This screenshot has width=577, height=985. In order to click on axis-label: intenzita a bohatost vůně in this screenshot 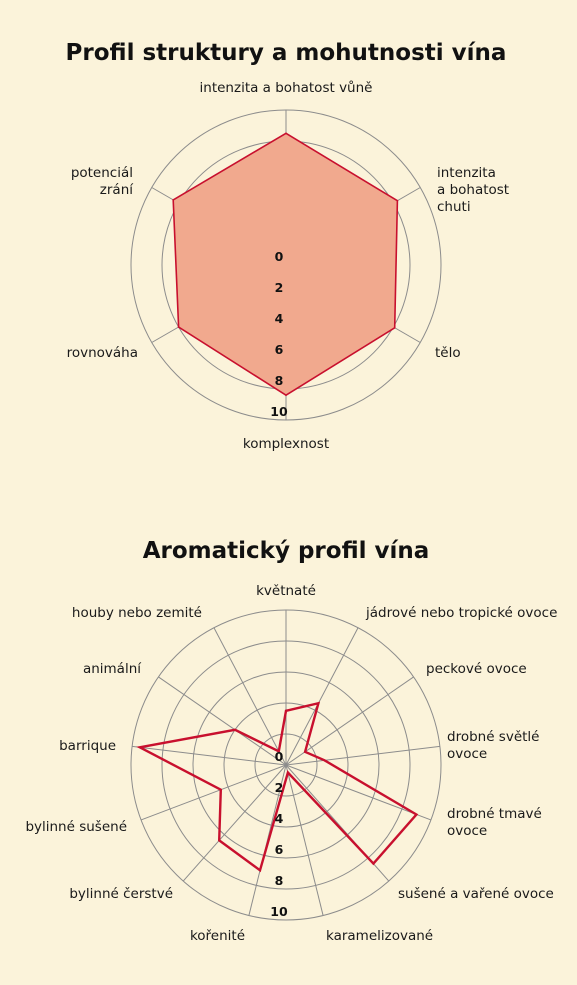, I will do `click(286, 88)`.